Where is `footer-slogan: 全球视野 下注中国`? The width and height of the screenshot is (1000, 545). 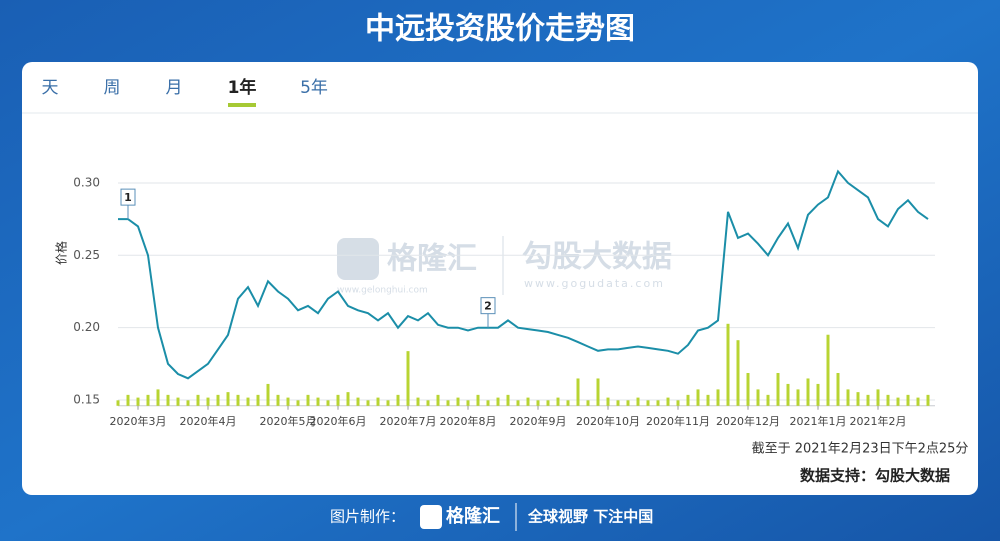 footer-slogan: 全球视野 下注中国 is located at coordinates (590, 517).